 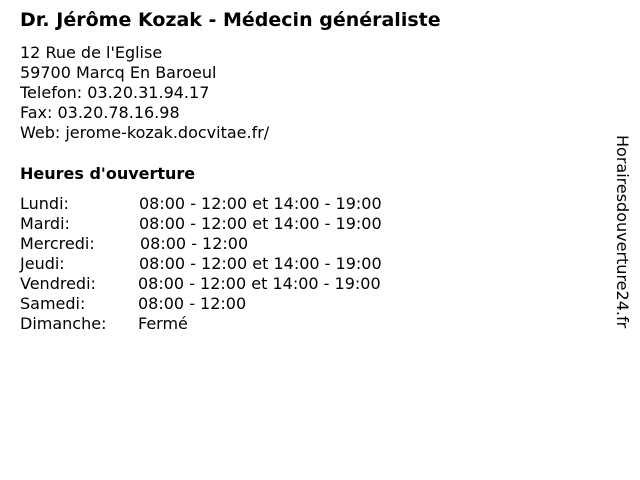 What do you see at coordinates (163, 323) in the screenshot?
I see `time-value: Fermé` at bounding box center [163, 323].